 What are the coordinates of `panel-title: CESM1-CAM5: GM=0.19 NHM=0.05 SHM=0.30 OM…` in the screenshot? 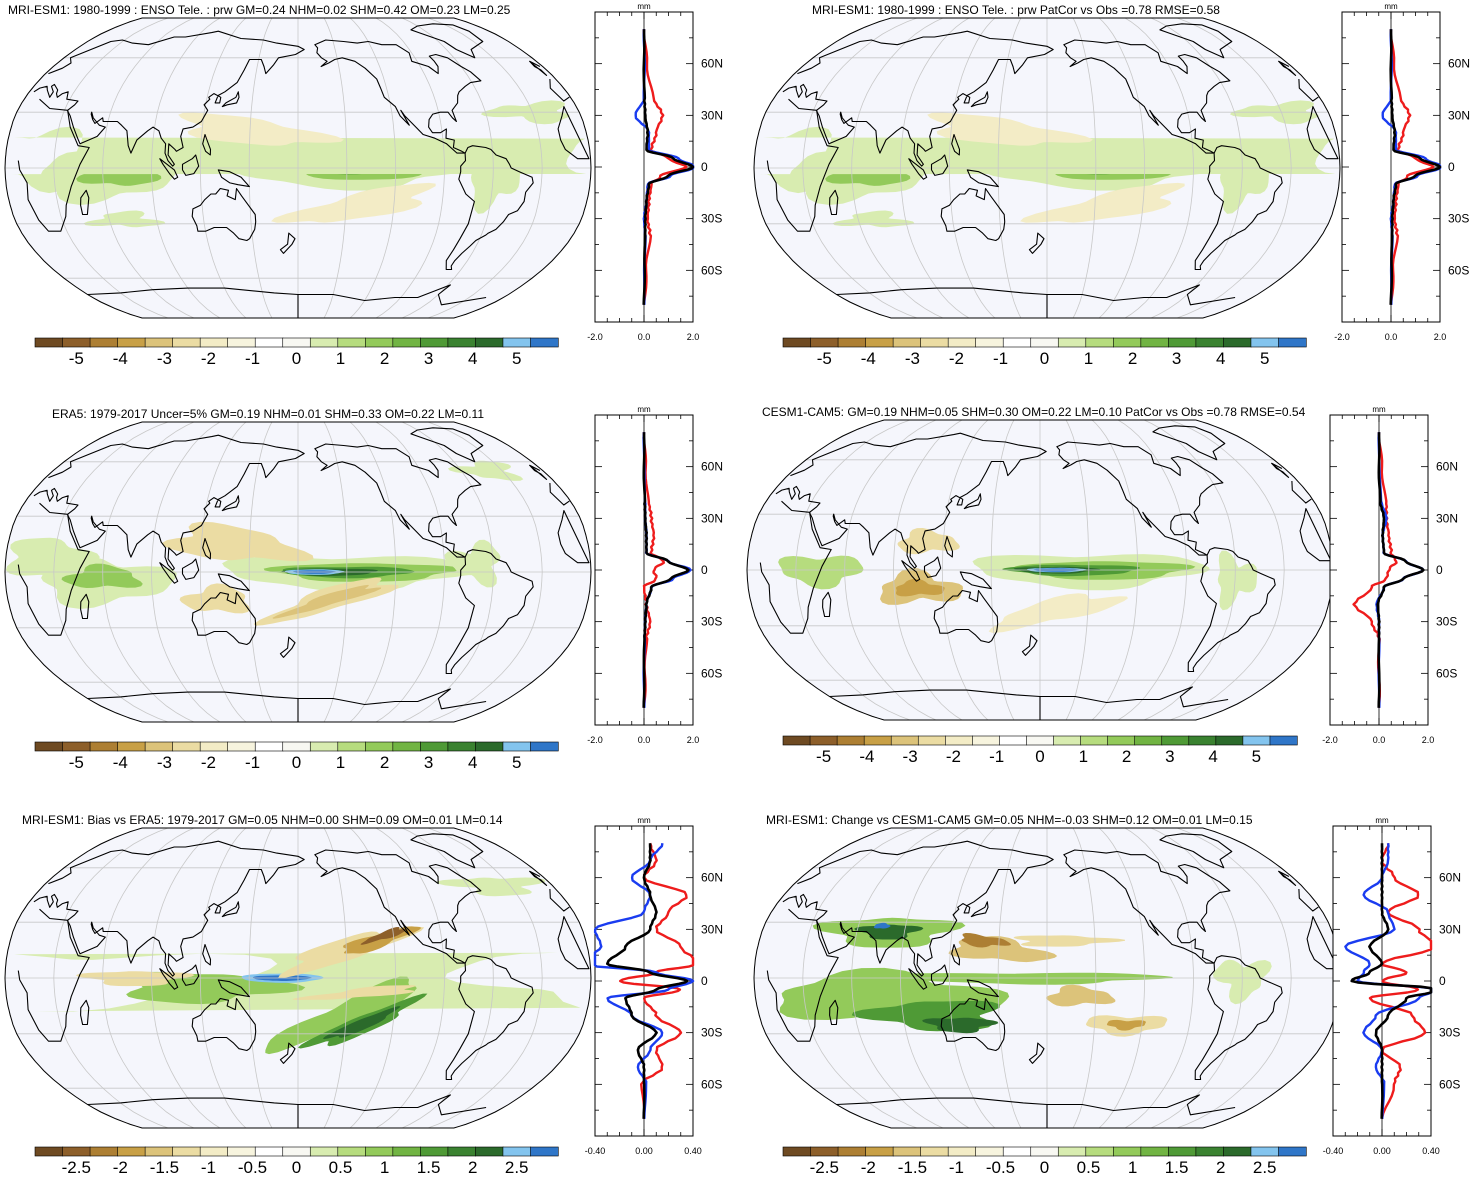 It's located at (1034, 412).